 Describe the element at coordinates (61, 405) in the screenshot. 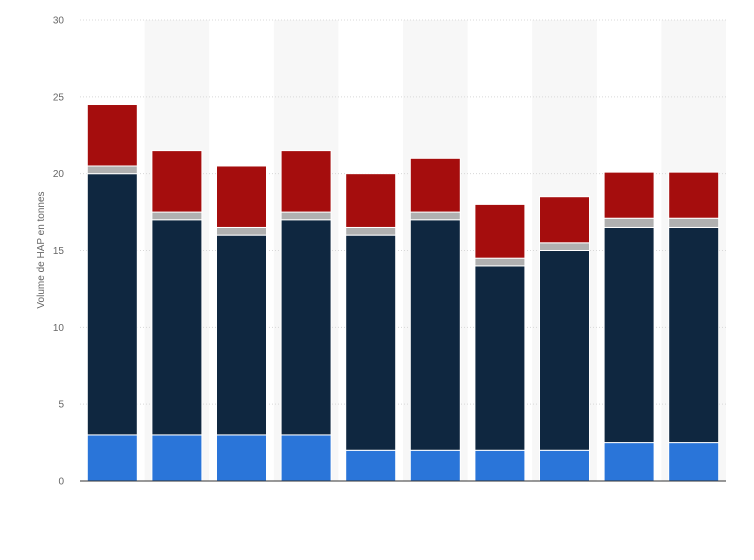

I see `y-tick-label: 5` at that location.